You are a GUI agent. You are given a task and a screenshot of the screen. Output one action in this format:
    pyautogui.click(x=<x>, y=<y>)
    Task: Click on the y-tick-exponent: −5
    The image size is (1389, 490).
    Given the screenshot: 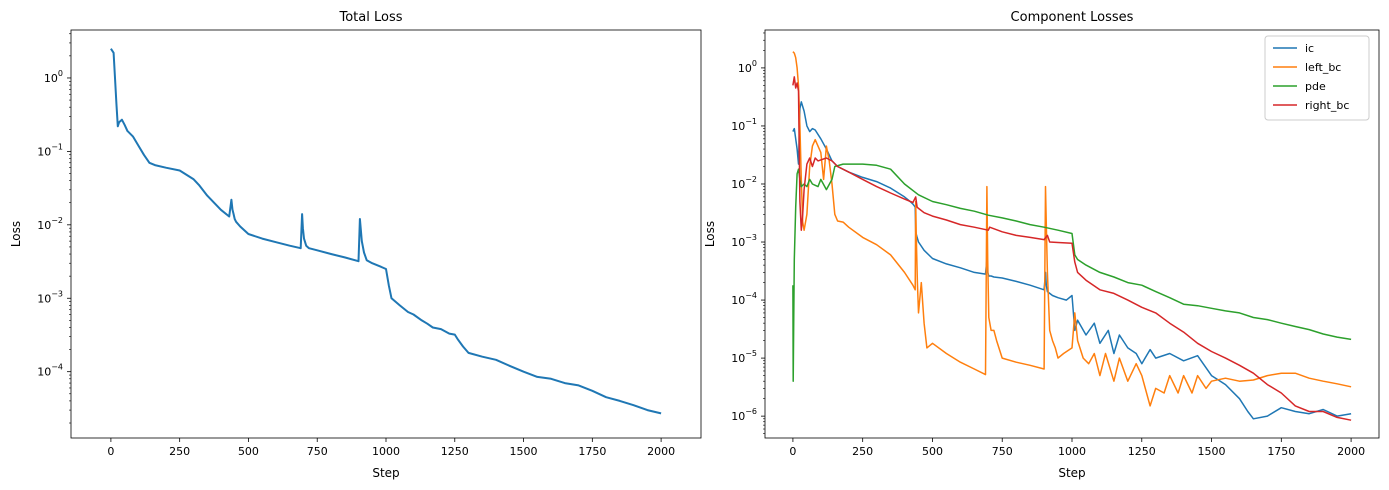 What is the action you would take?
    pyautogui.click(x=751, y=353)
    